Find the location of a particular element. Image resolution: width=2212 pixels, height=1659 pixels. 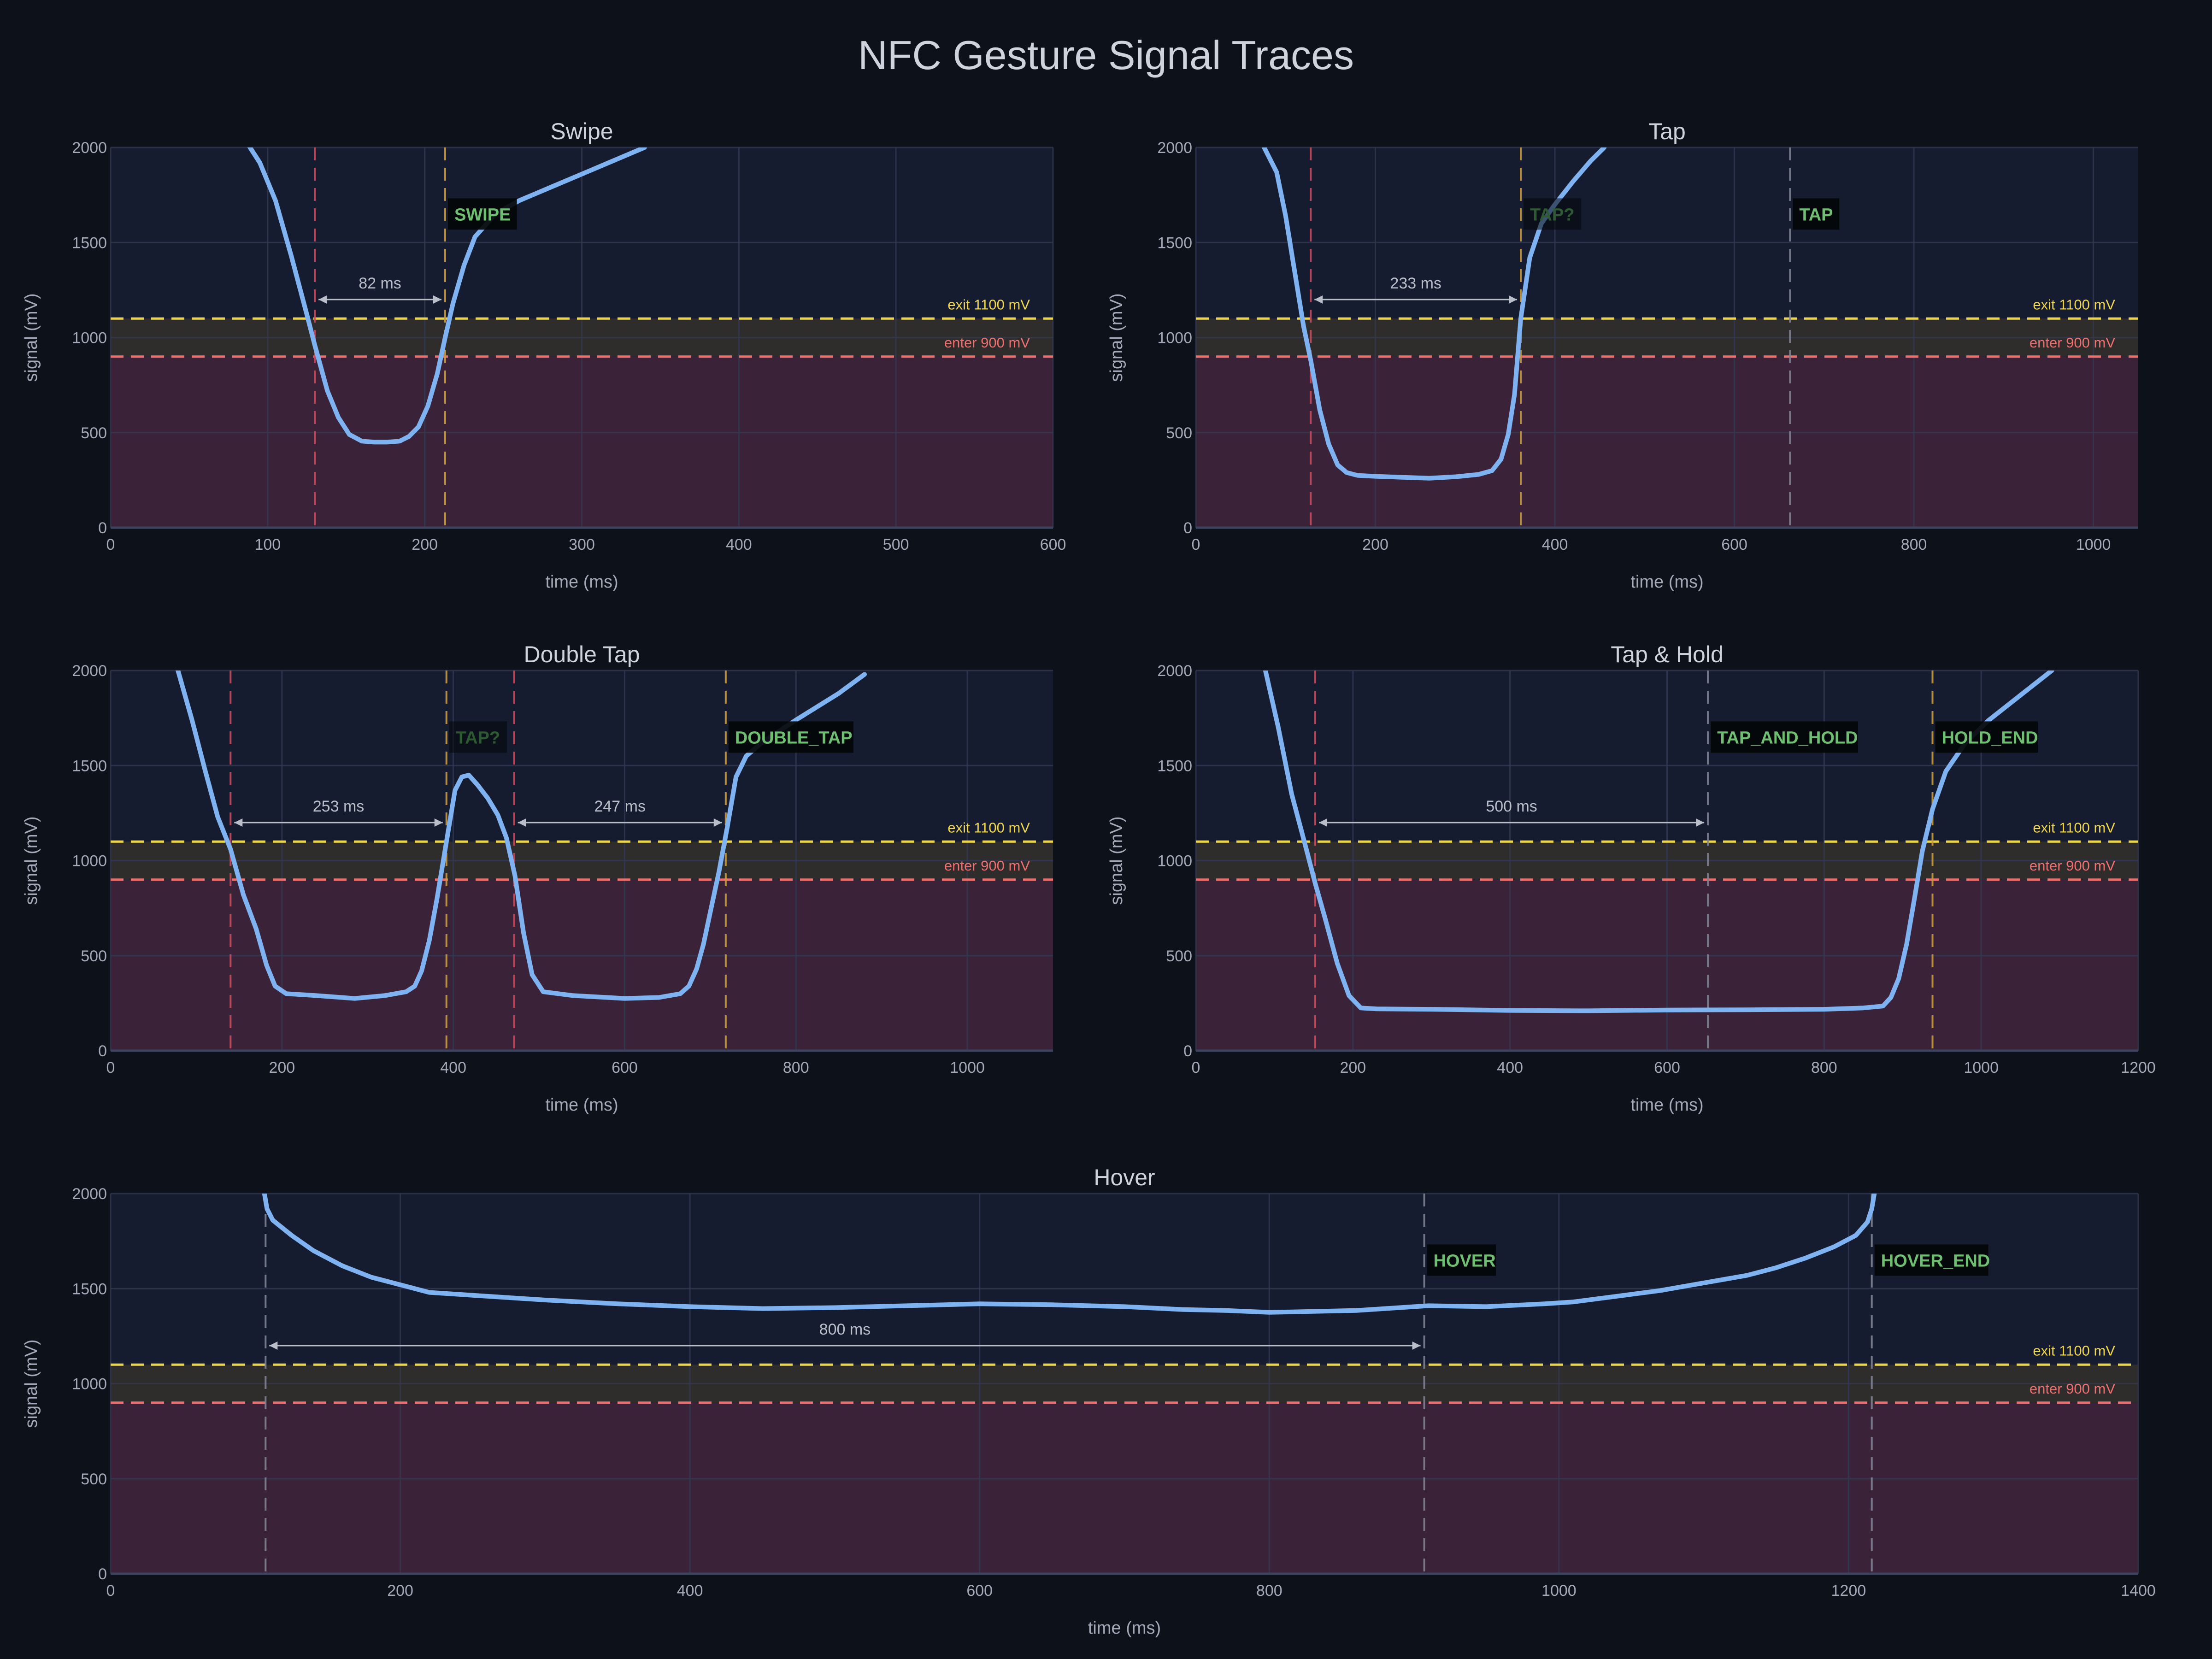

duration-label: 82 ms is located at coordinates (380, 283).